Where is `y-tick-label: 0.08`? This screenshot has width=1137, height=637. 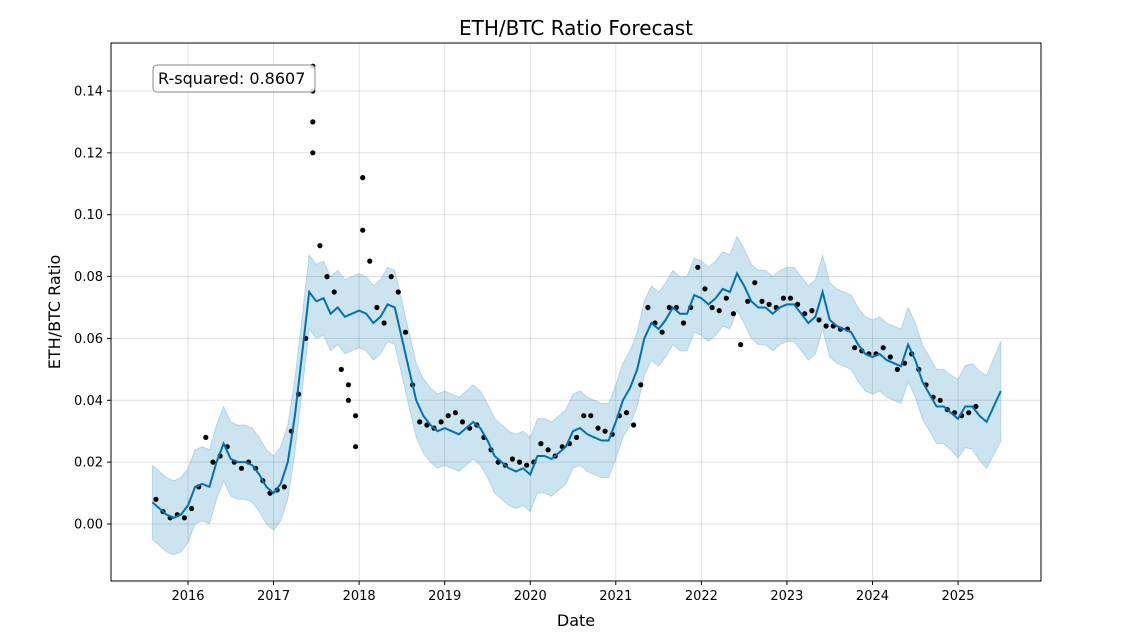 y-tick-label: 0.08 is located at coordinates (88, 277).